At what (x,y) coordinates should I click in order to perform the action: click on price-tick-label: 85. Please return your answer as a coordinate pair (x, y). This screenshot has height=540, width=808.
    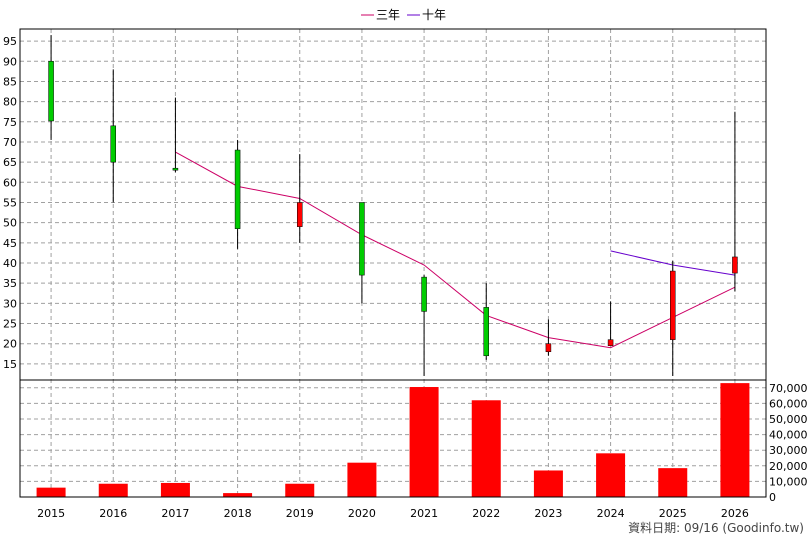
    Looking at the image, I should click on (10, 81).